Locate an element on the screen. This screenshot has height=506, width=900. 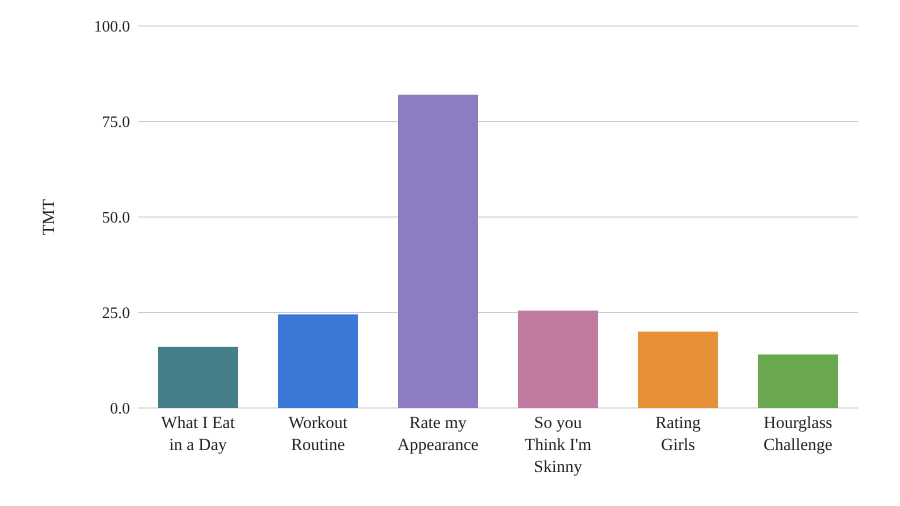
y-tick-label: 50.0 is located at coordinates (116, 218).